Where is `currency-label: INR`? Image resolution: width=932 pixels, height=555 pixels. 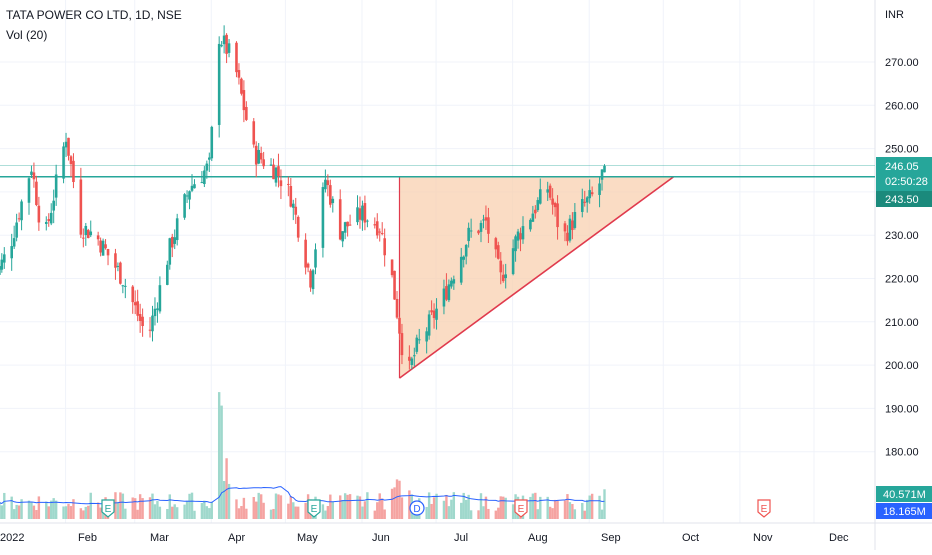 currency-label: INR is located at coordinates (894, 15).